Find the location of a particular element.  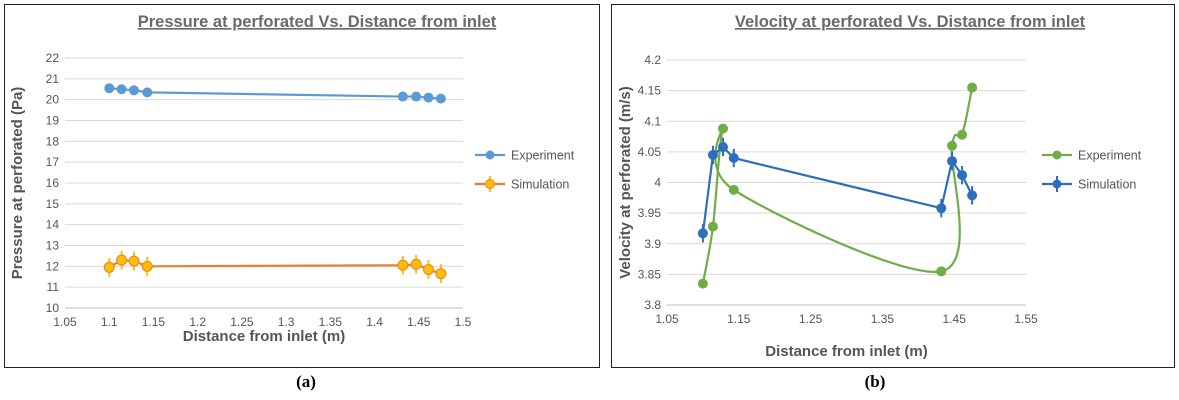

y-tick-label: 22 is located at coordinates (53, 58).